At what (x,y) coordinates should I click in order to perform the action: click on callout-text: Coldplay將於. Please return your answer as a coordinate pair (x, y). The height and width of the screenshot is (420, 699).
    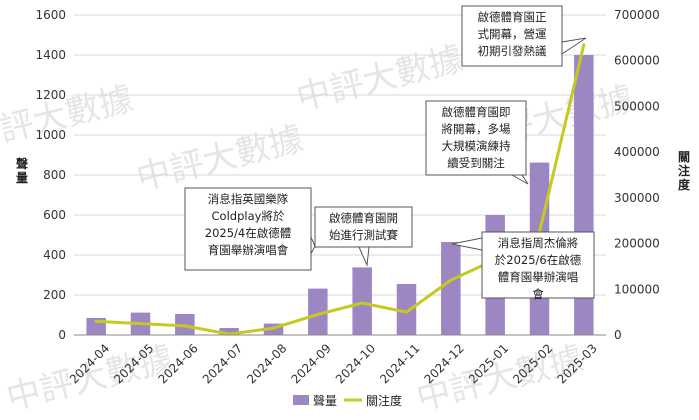
    Looking at the image, I should click on (248, 216).